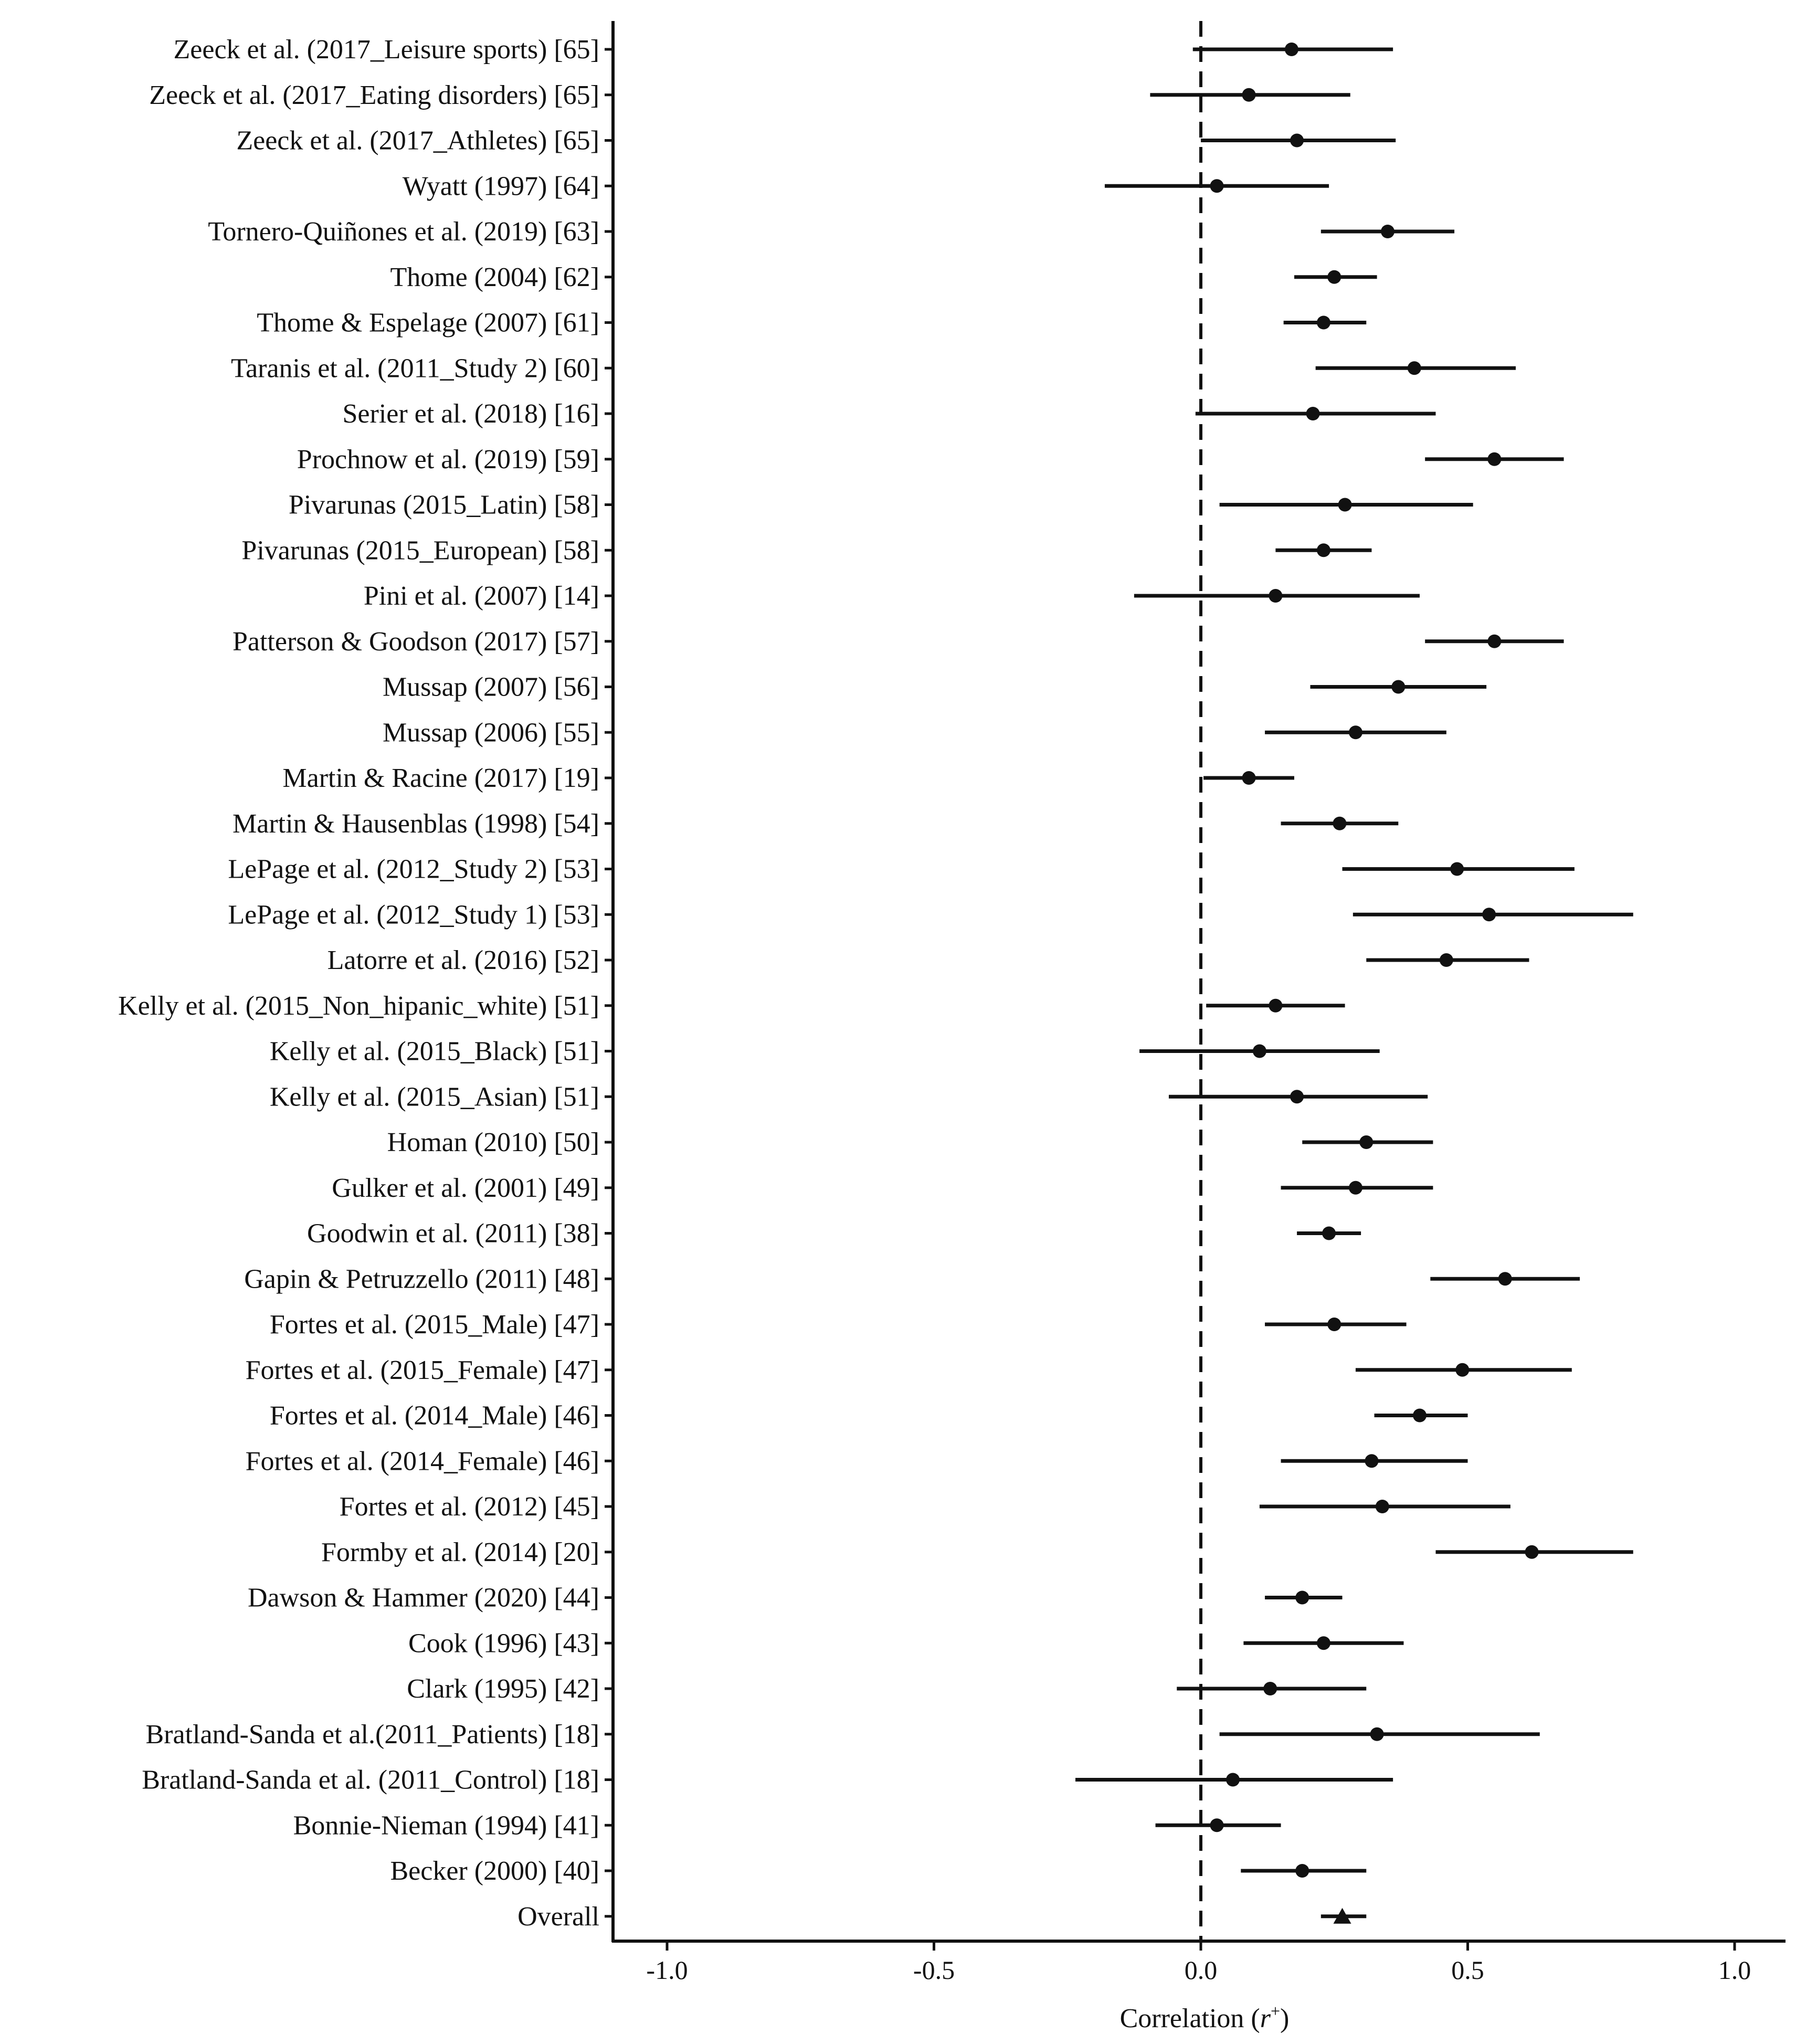 The width and height of the screenshot is (1817, 2044). I want to click on study-label: Formby et al. (2014) [20], so click(460, 1552).